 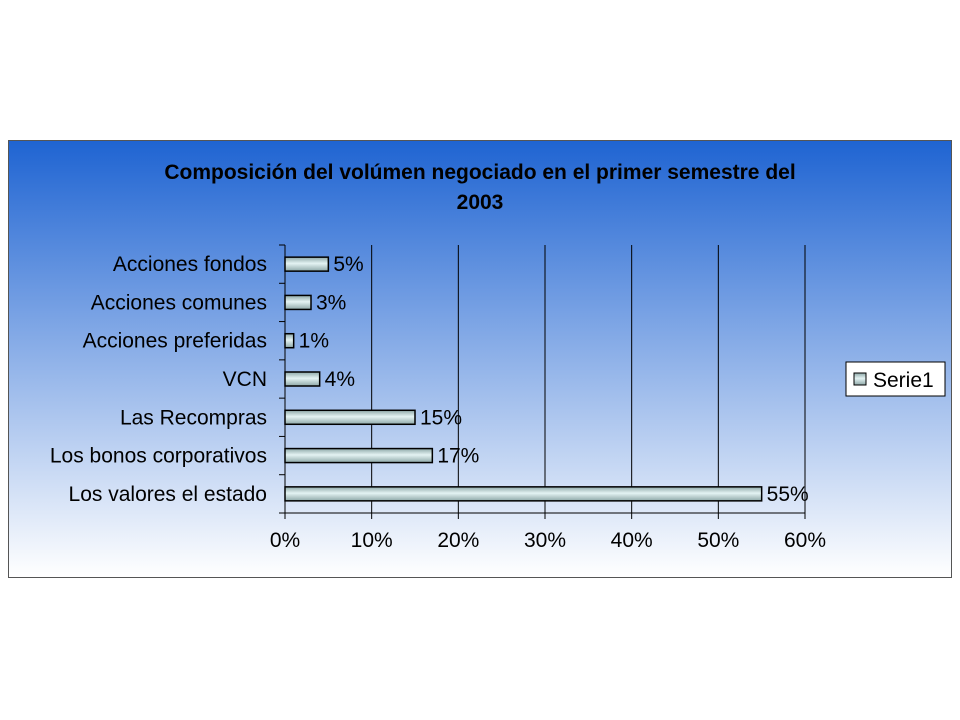 What do you see at coordinates (805, 540) in the screenshot?
I see `x-tick-label: 60%` at bounding box center [805, 540].